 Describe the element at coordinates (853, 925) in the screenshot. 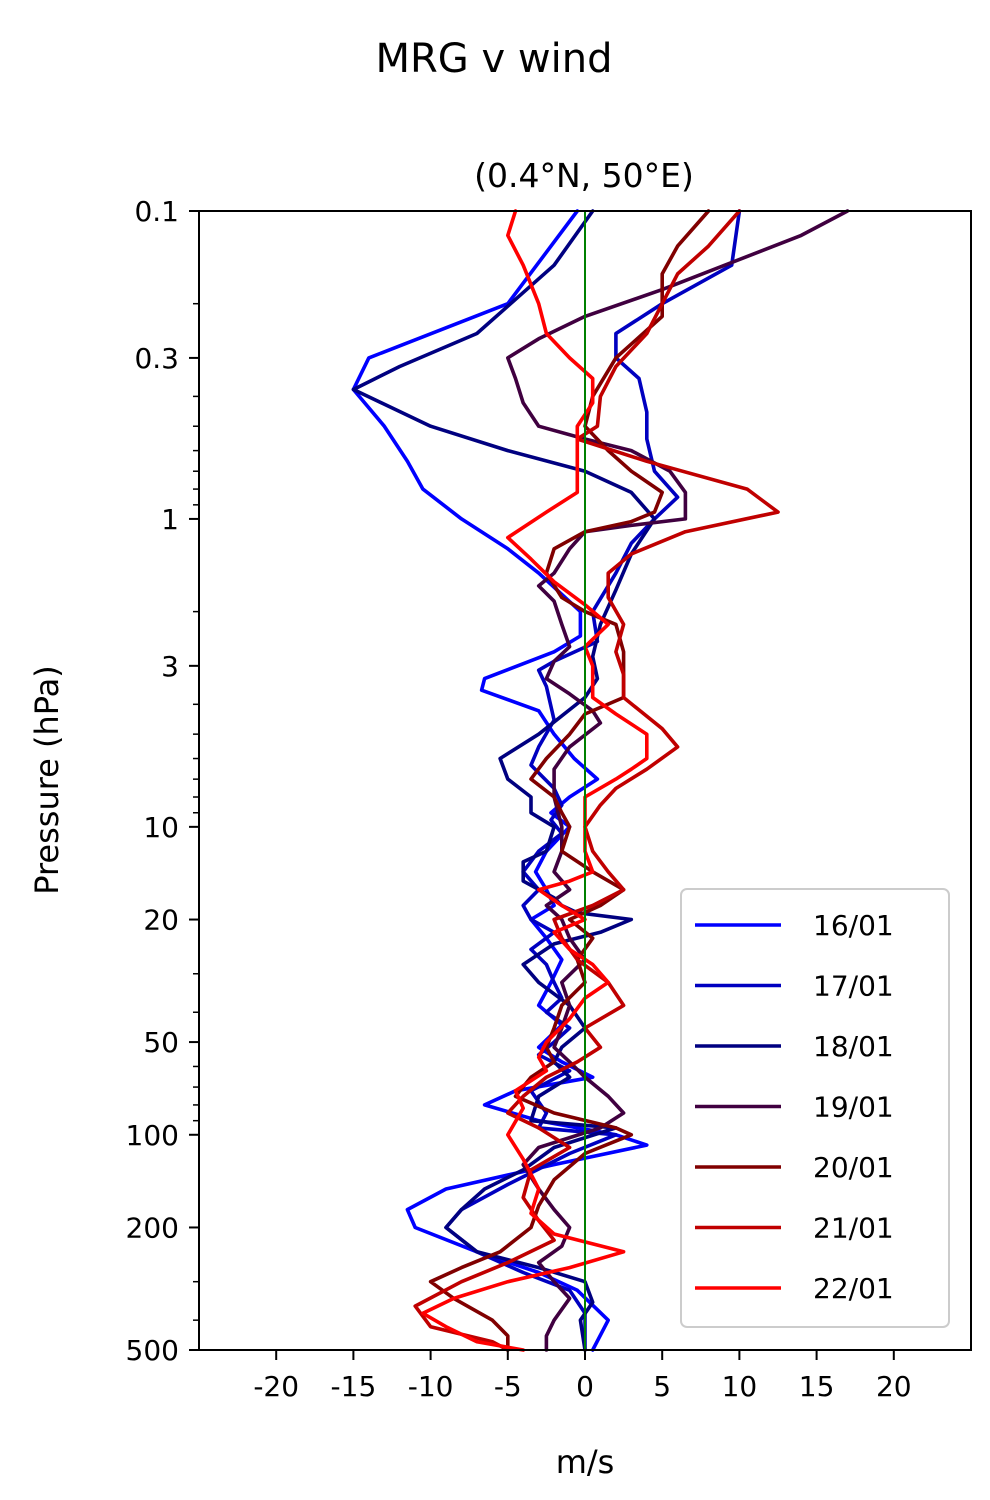

I see `legend-label: 16/01` at that location.